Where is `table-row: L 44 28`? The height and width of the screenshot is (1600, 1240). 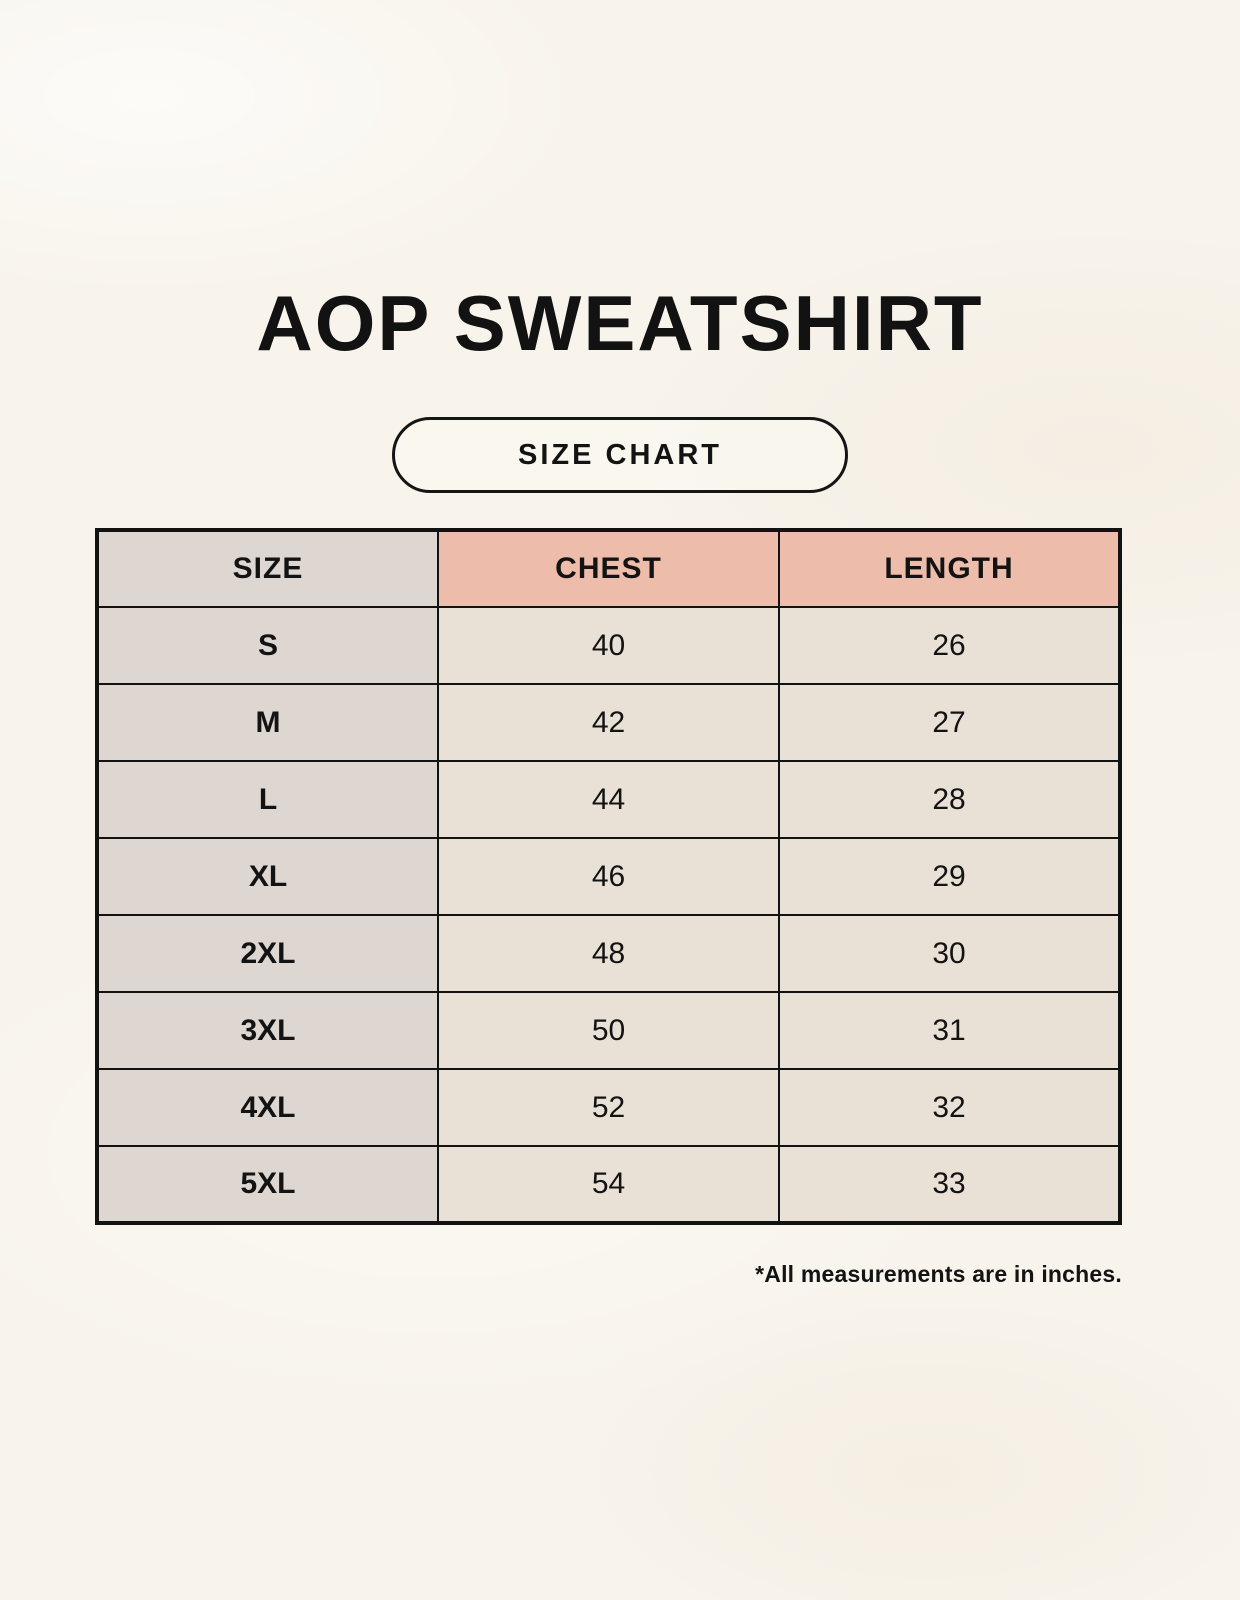 table-row: L 44 28 is located at coordinates (608, 799).